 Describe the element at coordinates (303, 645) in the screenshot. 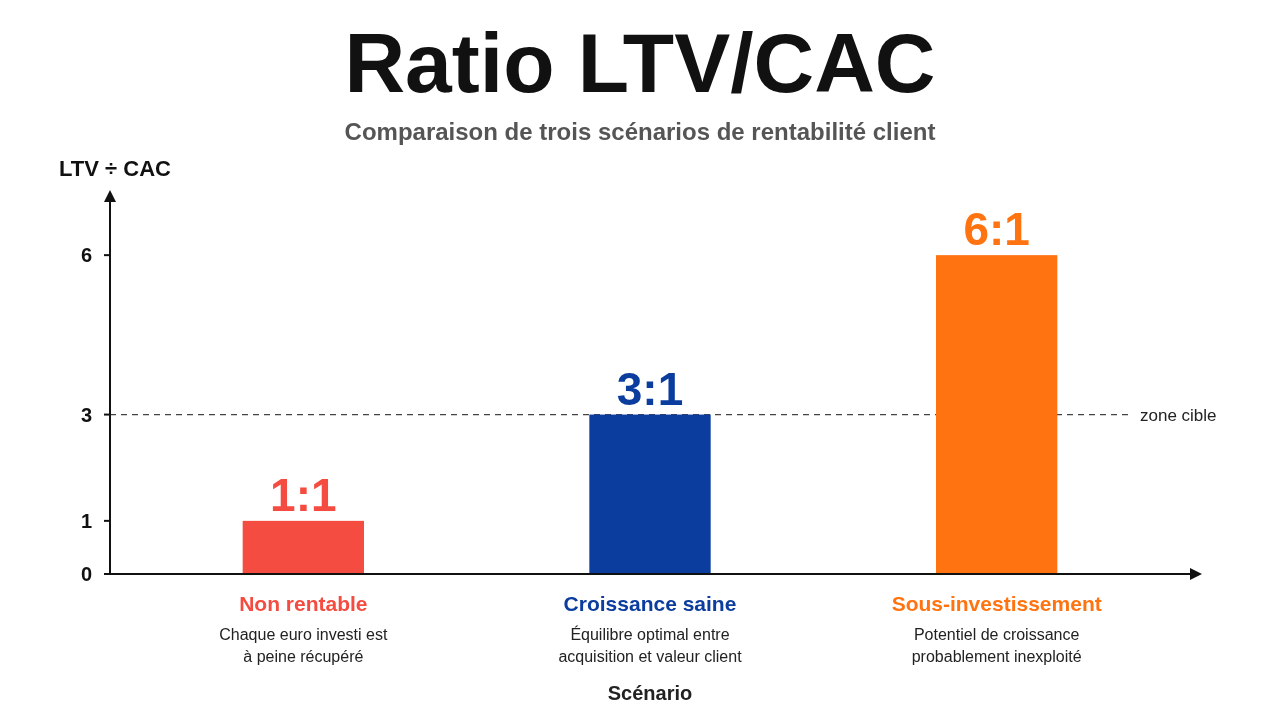

I see `text: Chaque euro investi est à peine récupéré` at that location.